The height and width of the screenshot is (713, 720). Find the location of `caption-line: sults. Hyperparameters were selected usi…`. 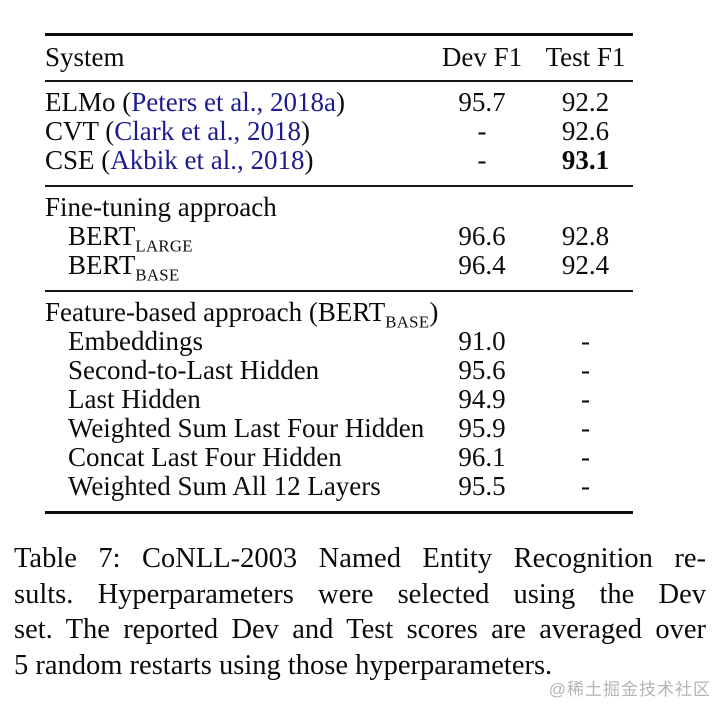

caption-line: sults. Hyperparameters were selected usi… is located at coordinates (360, 594).